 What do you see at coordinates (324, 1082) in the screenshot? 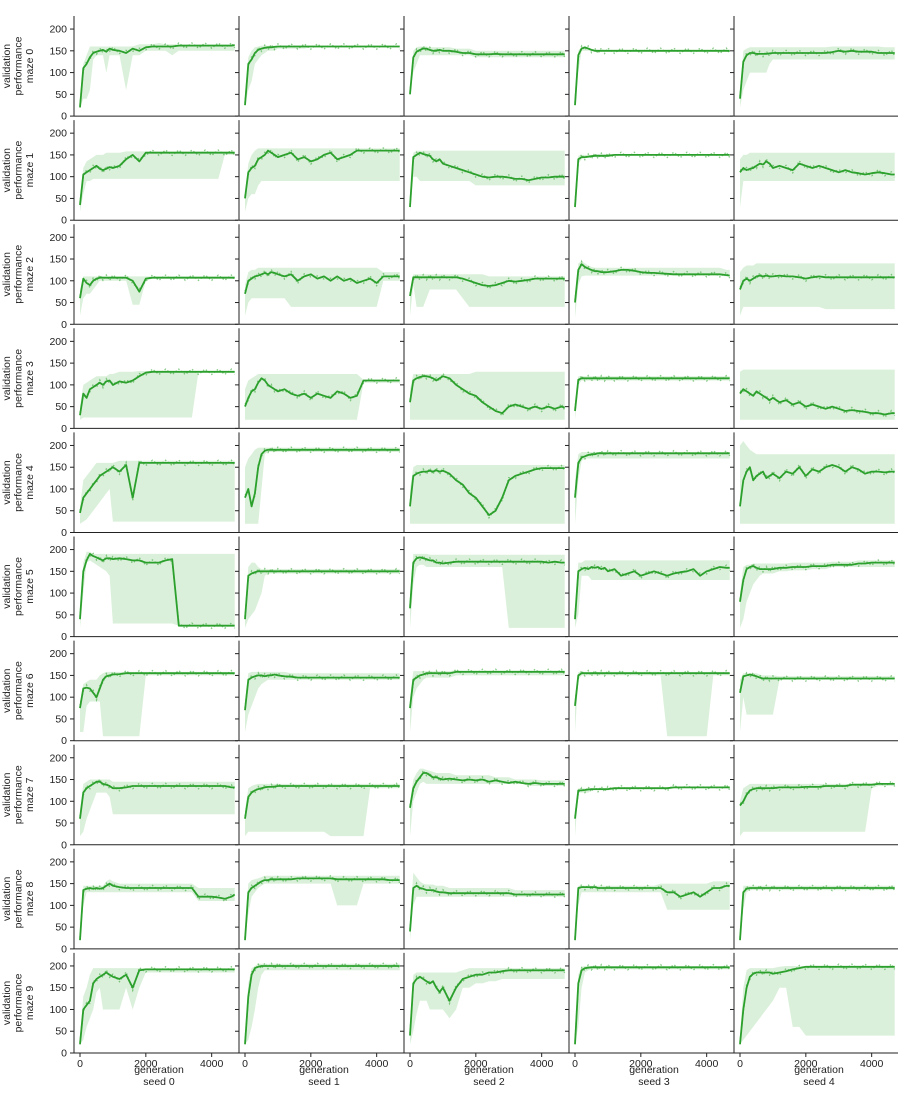
I see `column-label-1: seed 1` at bounding box center [324, 1082].